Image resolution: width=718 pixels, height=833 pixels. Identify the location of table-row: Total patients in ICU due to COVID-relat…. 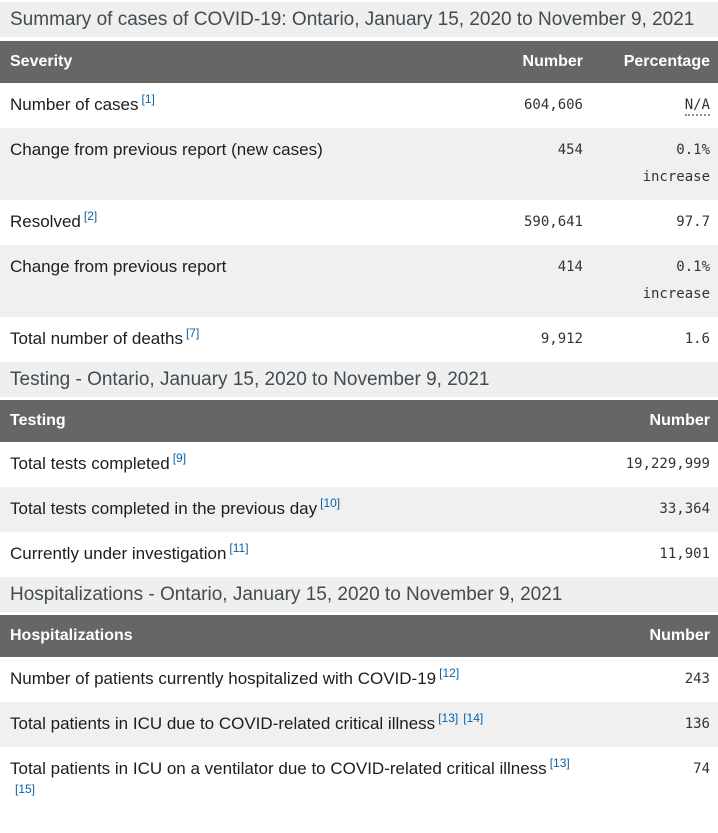
(359, 724).